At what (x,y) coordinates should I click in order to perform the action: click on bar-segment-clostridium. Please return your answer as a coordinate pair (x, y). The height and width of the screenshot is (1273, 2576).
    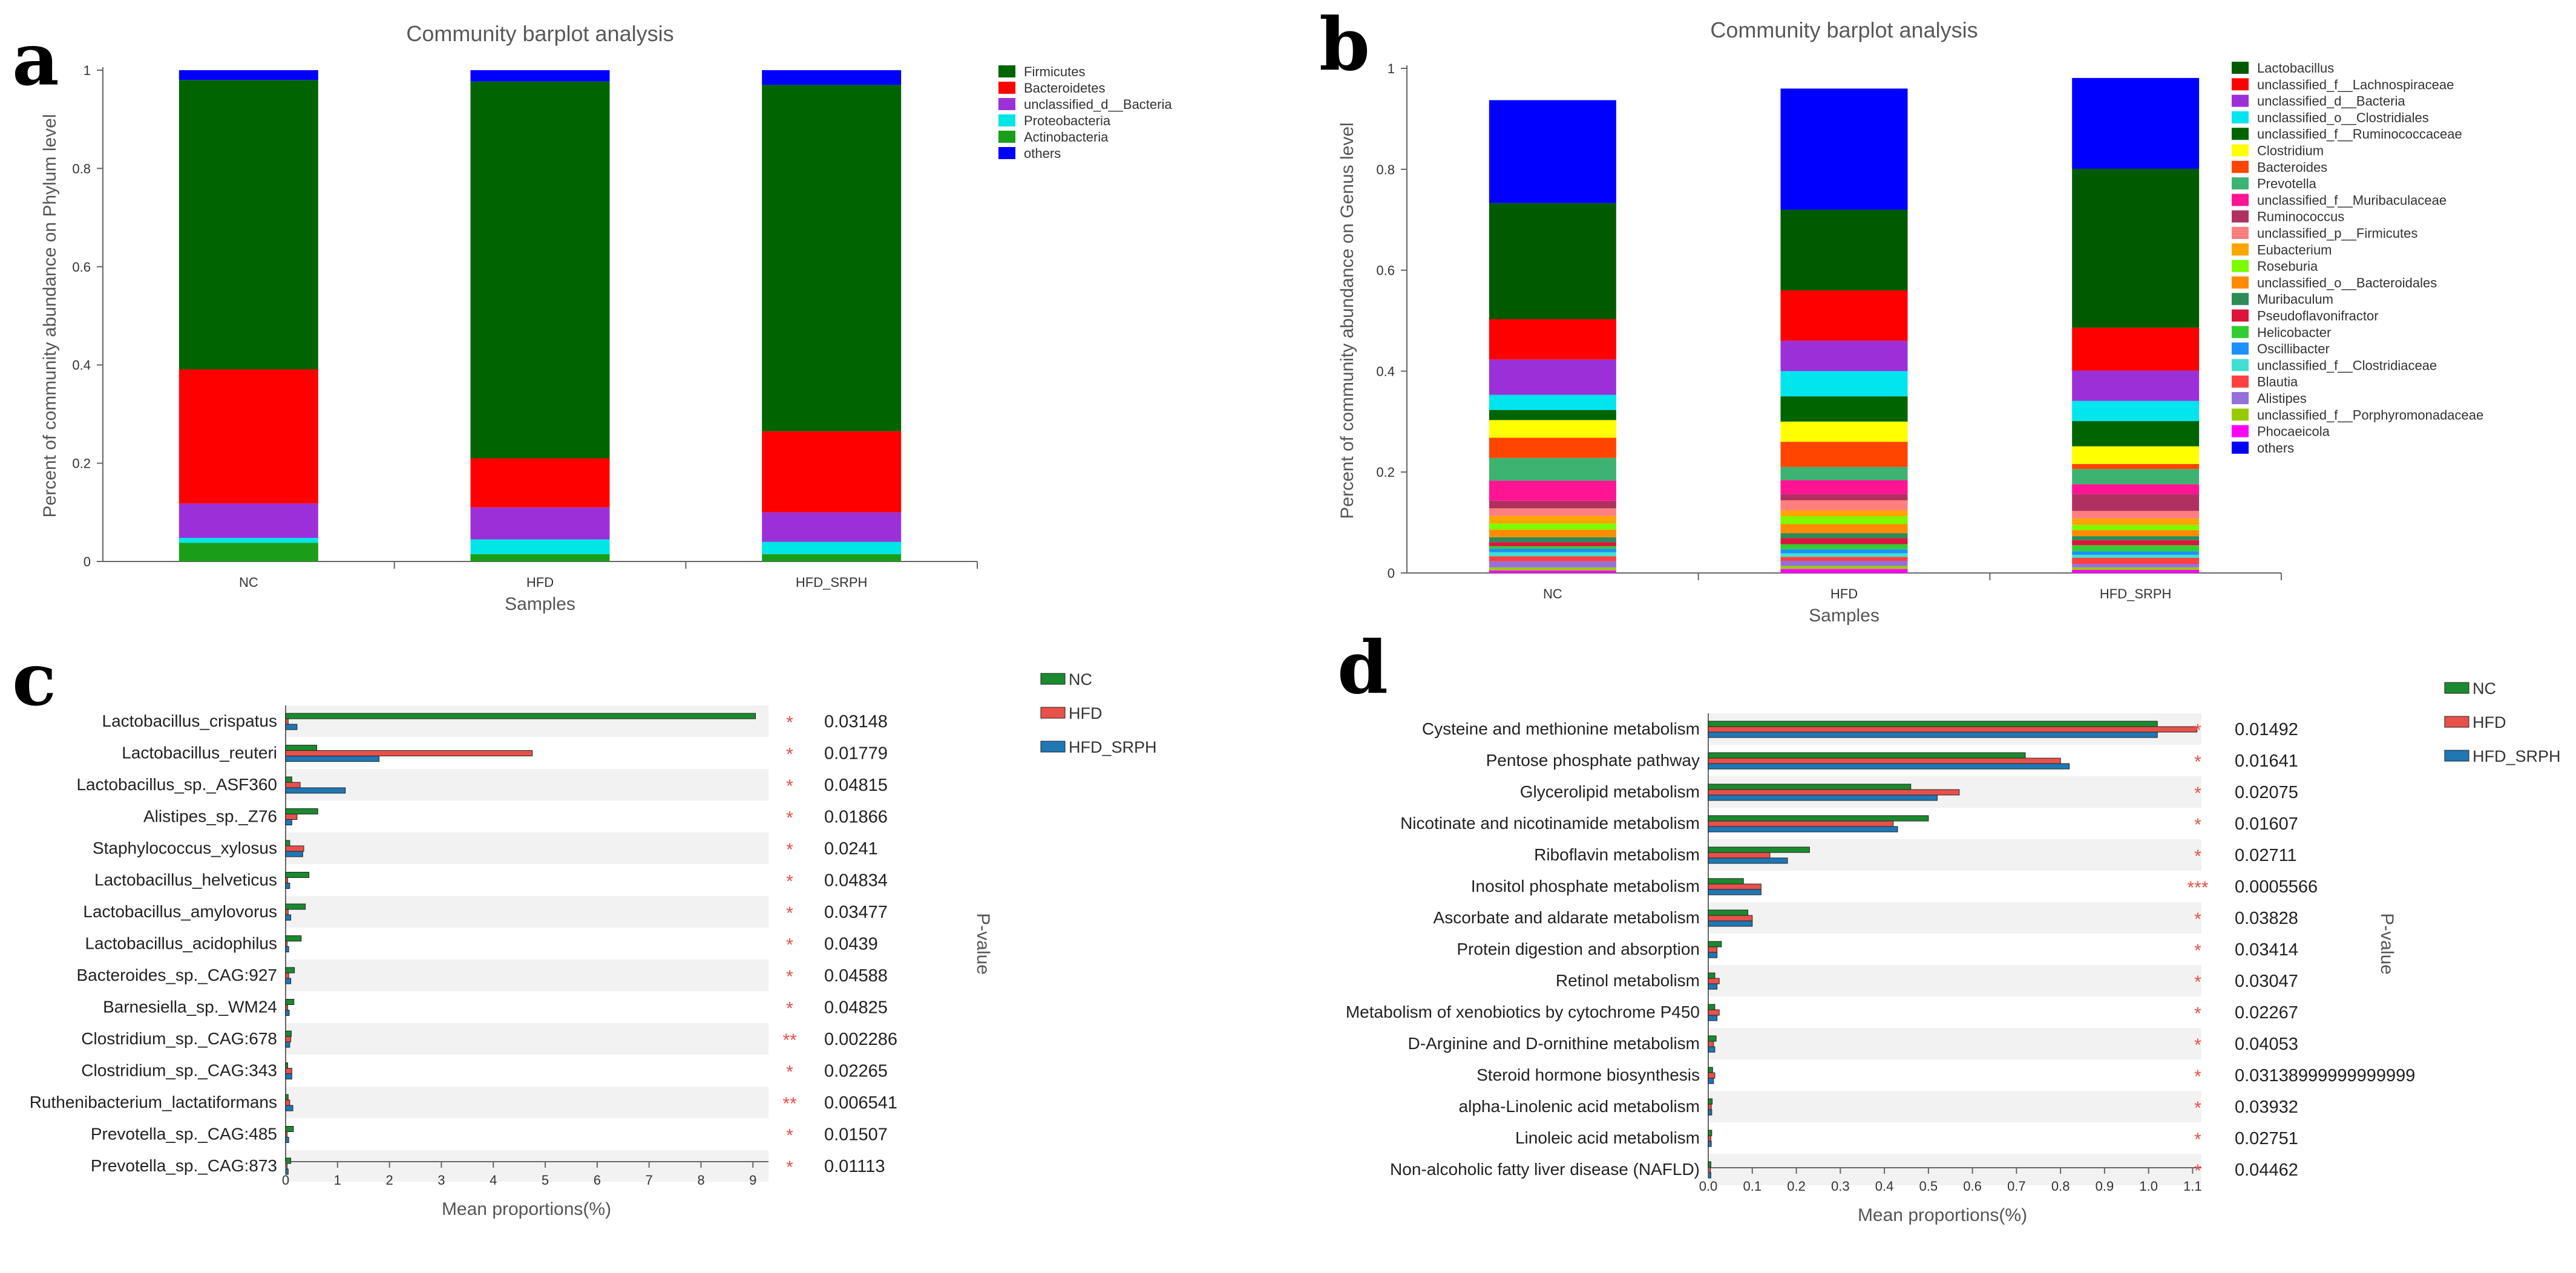
    Looking at the image, I should click on (1844, 431).